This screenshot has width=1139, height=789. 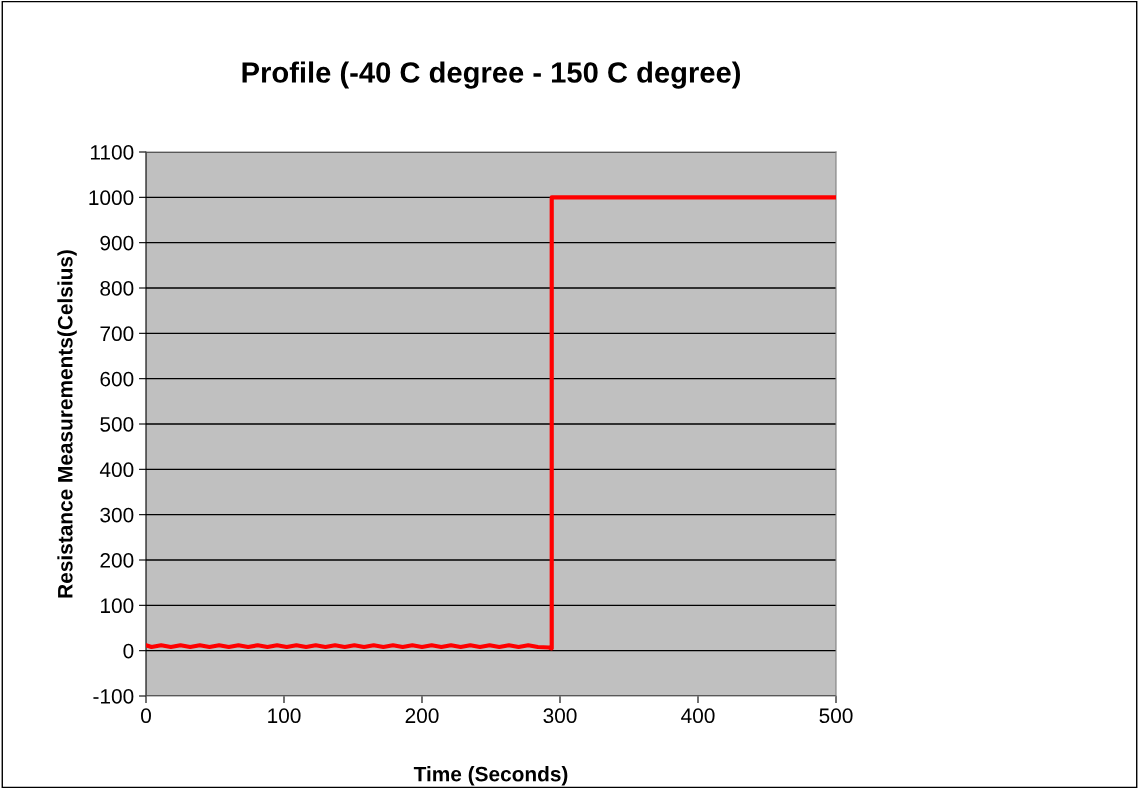 I want to click on y-tick-label: -100, so click(x=113, y=696).